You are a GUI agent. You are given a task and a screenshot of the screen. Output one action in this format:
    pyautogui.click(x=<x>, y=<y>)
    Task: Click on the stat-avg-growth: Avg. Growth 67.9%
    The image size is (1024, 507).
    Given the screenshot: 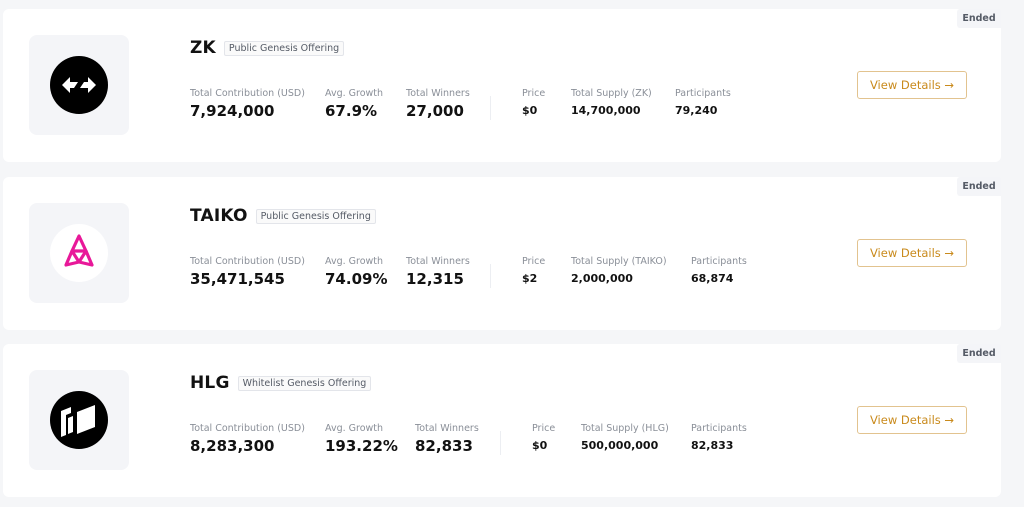 What is the action you would take?
    pyautogui.click(x=365, y=104)
    